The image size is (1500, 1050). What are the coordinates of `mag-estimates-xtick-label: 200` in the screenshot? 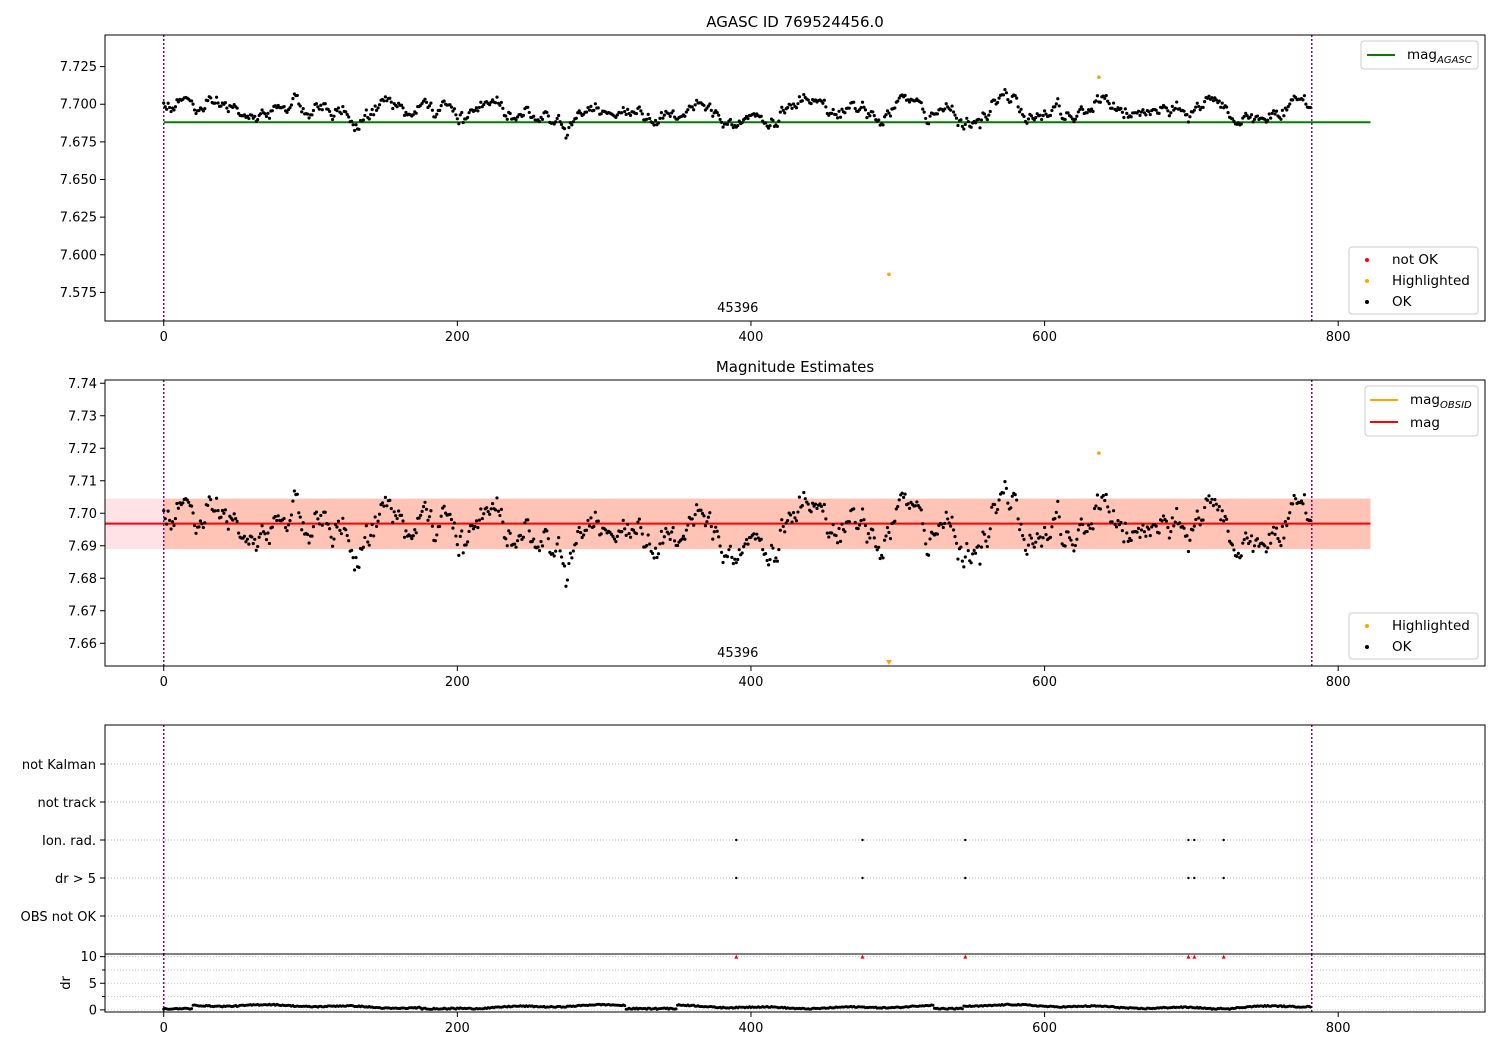 It's located at (457, 682).